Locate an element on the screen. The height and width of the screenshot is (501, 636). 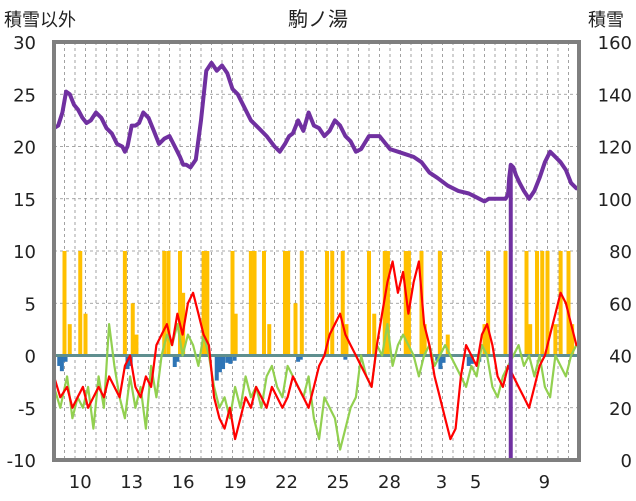
left-tick-label: 5 is located at coordinates (30, 304).